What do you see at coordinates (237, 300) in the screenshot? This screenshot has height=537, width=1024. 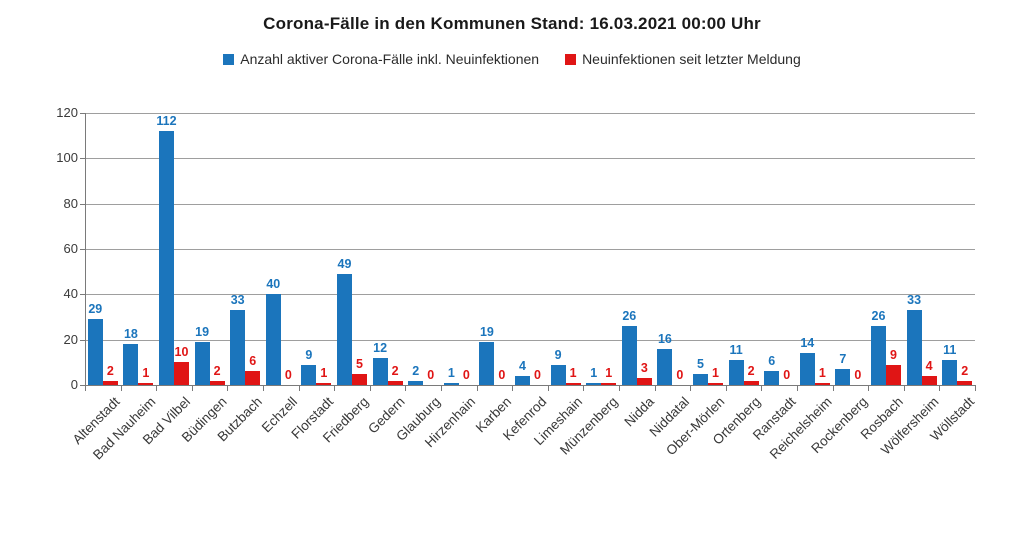 I see `active-cases-value: 33` at bounding box center [237, 300].